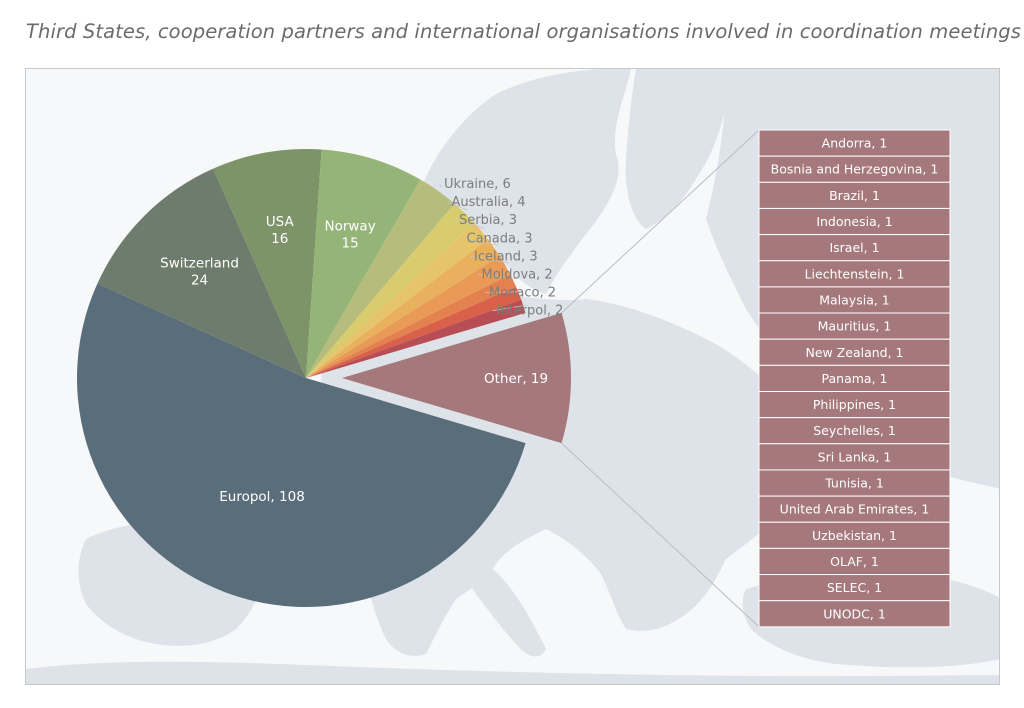 The image size is (1024, 708). I want to click on other-table-label-seychelles: Seychelles, 1, so click(854, 430).